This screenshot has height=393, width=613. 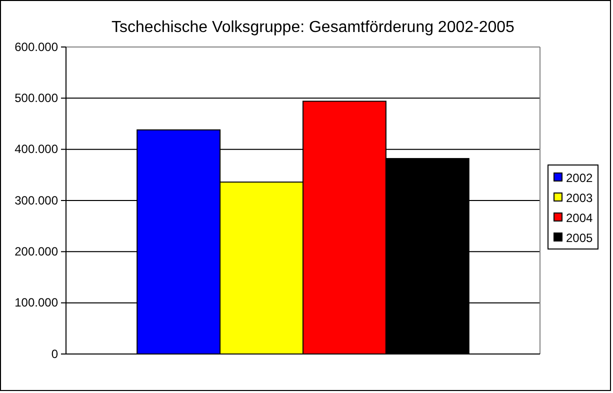 What do you see at coordinates (580, 238) in the screenshot?
I see `legend-label: 2005` at bounding box center [580, 238].